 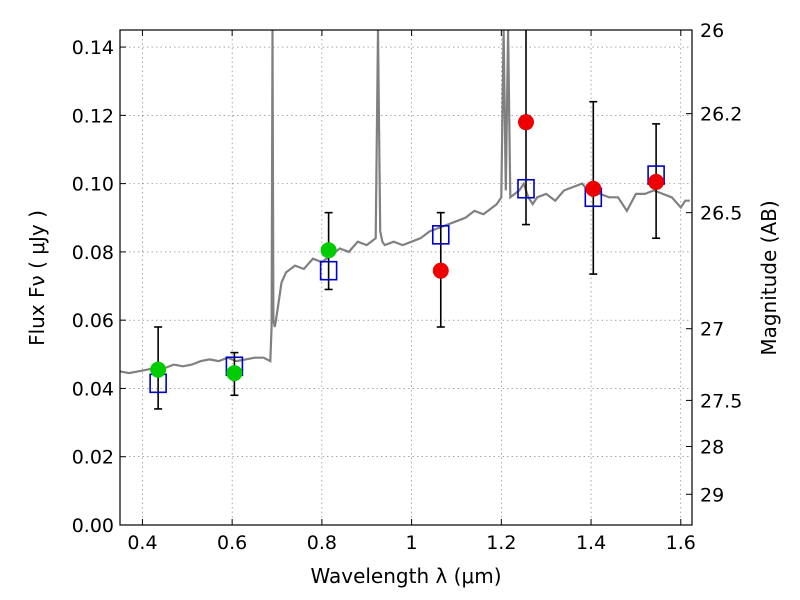 What do you see at coordinates (501, 543) in the screenshot?
I see `x-tick-label: 1.2` at bounding box center [501, 543].